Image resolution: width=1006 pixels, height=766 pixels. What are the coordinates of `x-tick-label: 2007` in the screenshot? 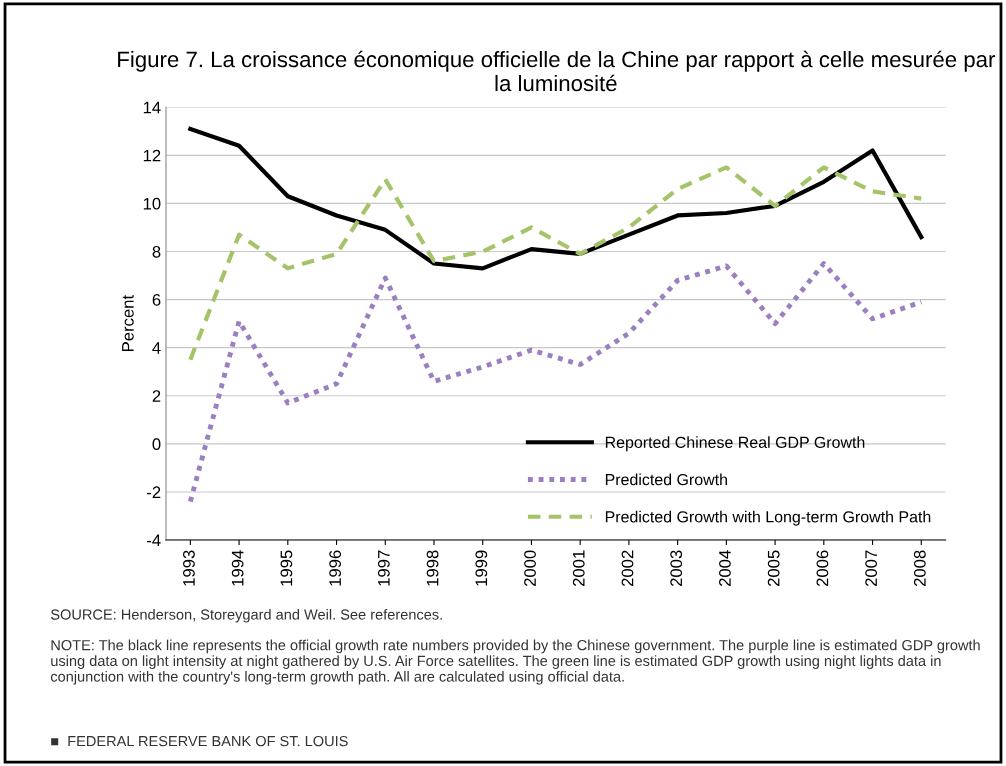 It's located at (871, 568).